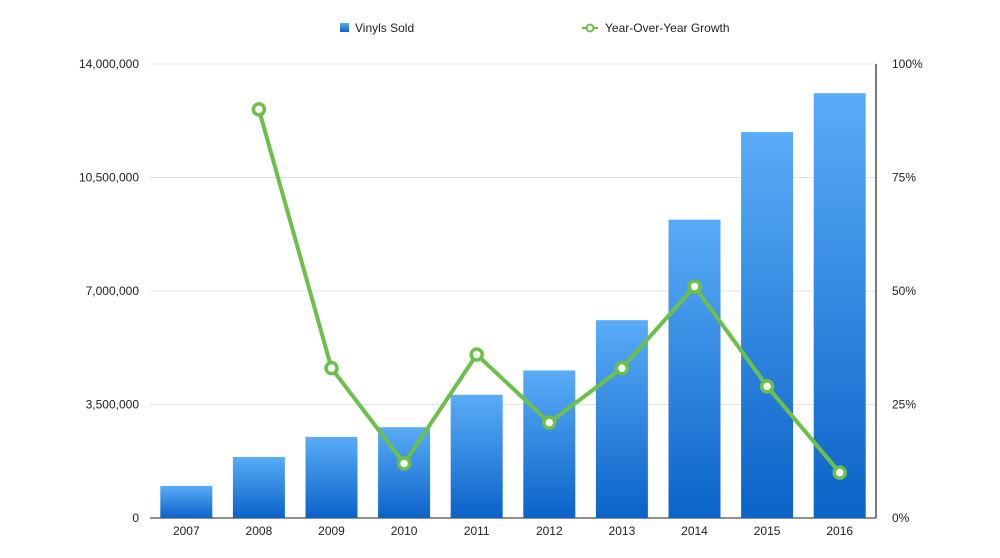 This screenshot has height=558, width=1000. What do you see at coordinates (904, 291) in the screenshot?
I see `y-right-tick-label: 50%` at bounding box center [904, 291].